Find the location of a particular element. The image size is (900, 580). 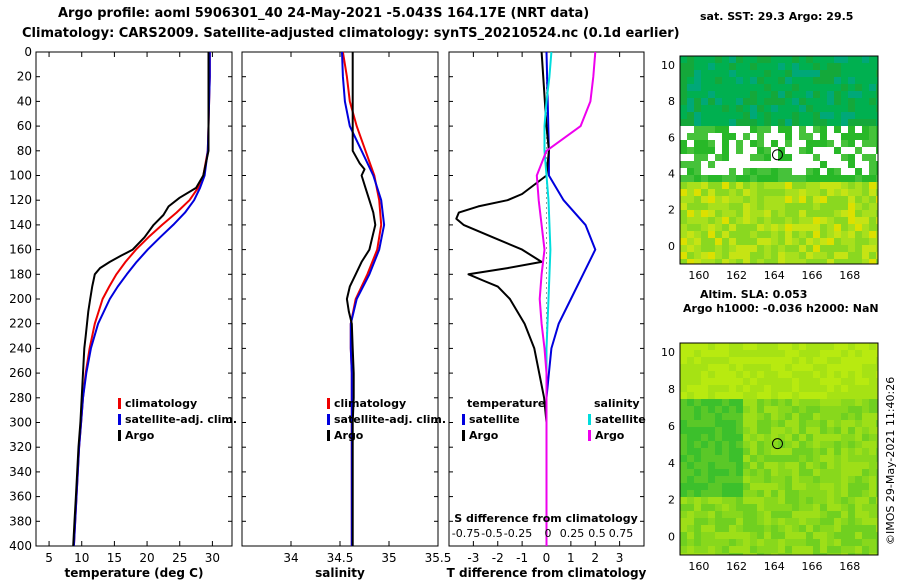

y-tick-label: 280 is located at coordinates (20, 398).